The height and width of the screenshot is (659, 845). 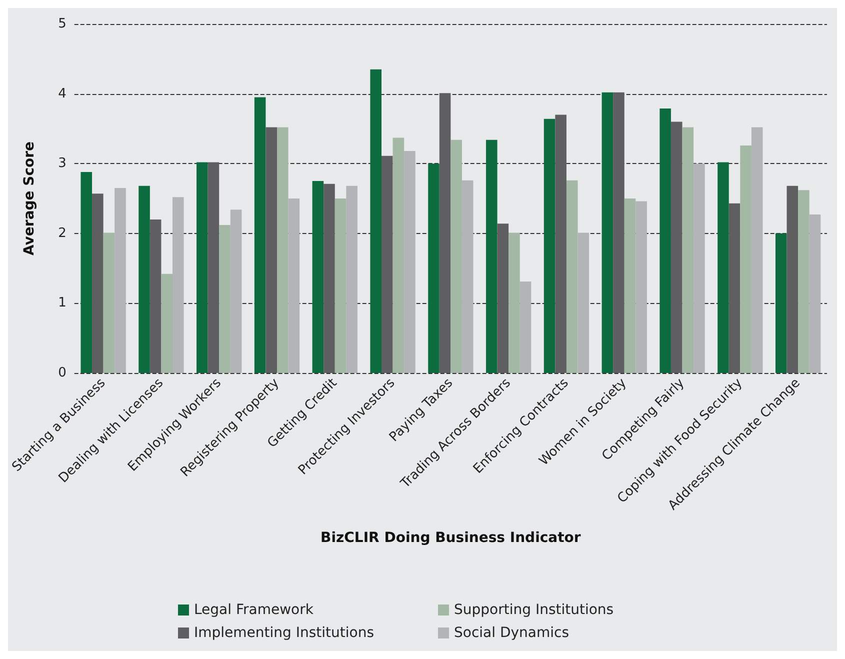 What do you see at coordinates (284, 633) in the screenshot?
I see `legend-label: Implementing Institutions` at bounding box center [284, 633].